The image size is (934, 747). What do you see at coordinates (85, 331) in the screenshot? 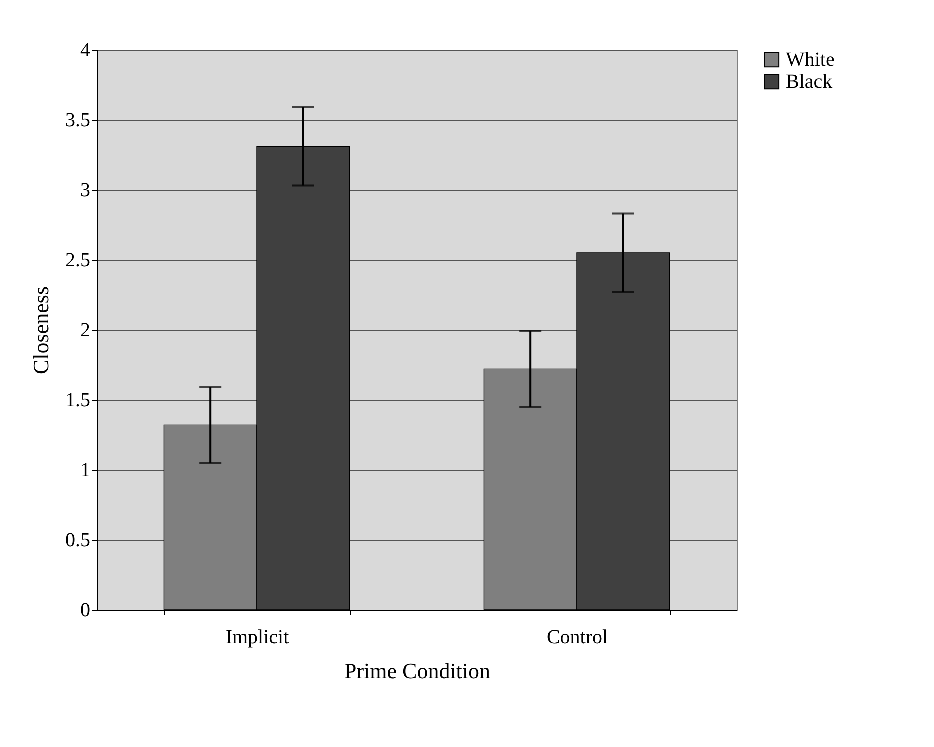
I see `y-tick-label: 2` at bounding box center [85, 331].